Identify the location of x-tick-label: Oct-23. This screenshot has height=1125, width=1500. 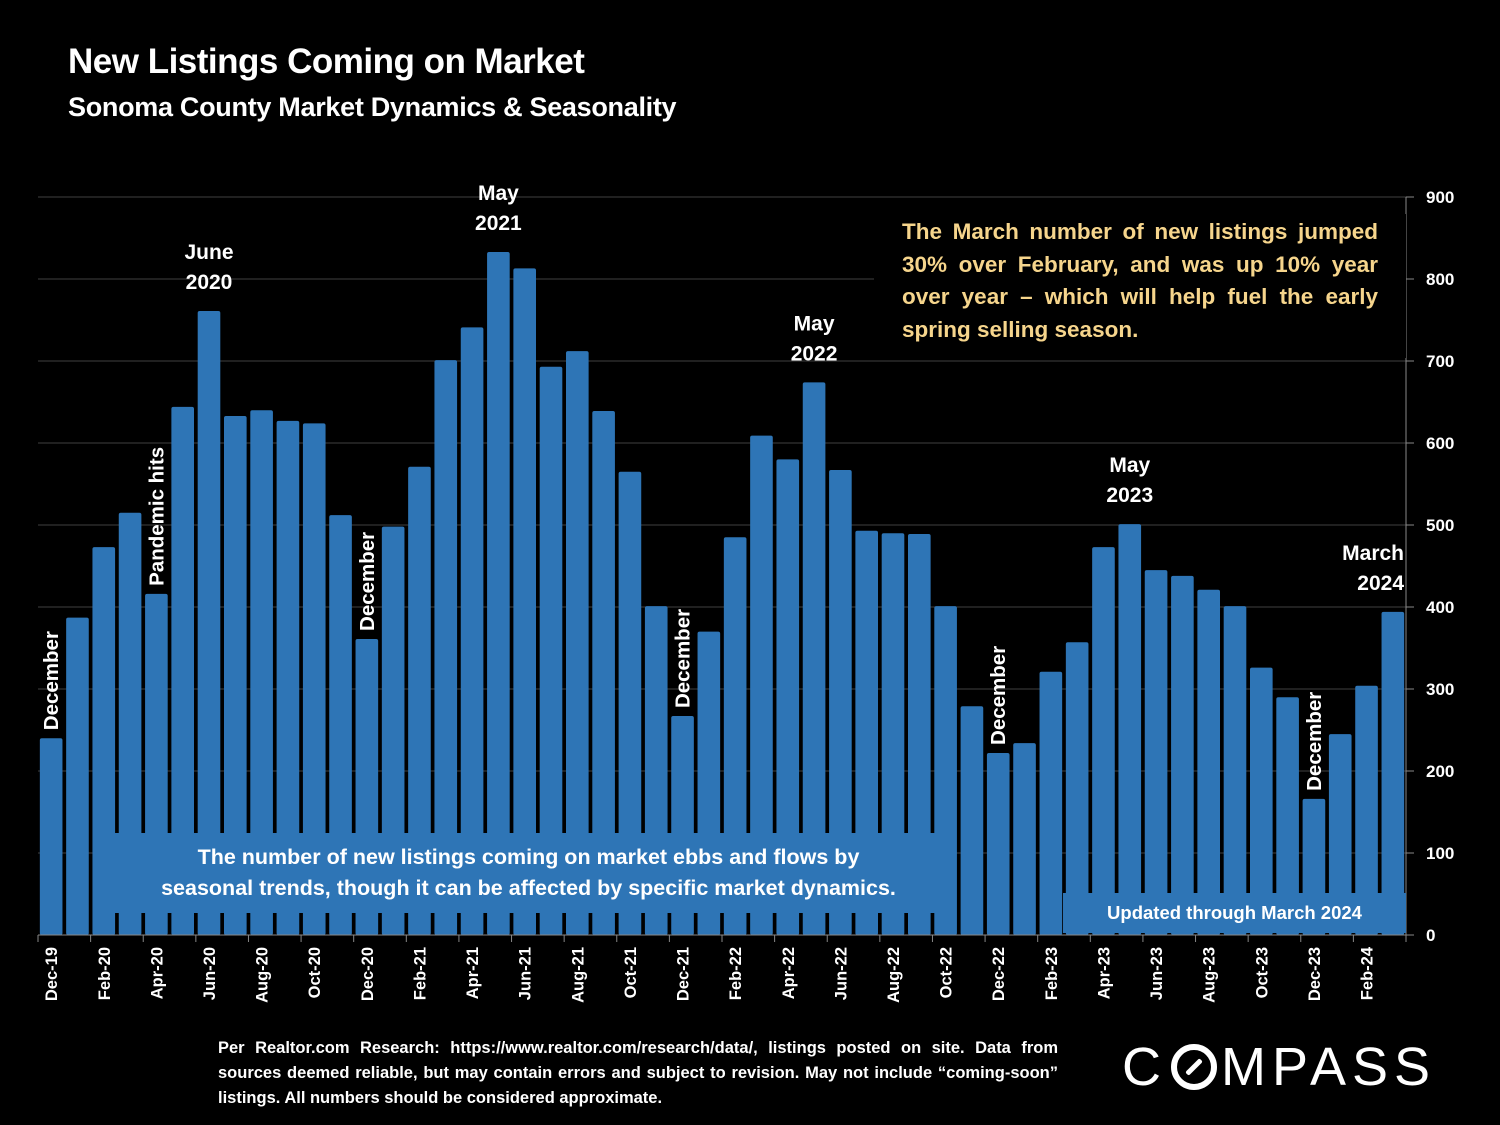
(1262, 972).